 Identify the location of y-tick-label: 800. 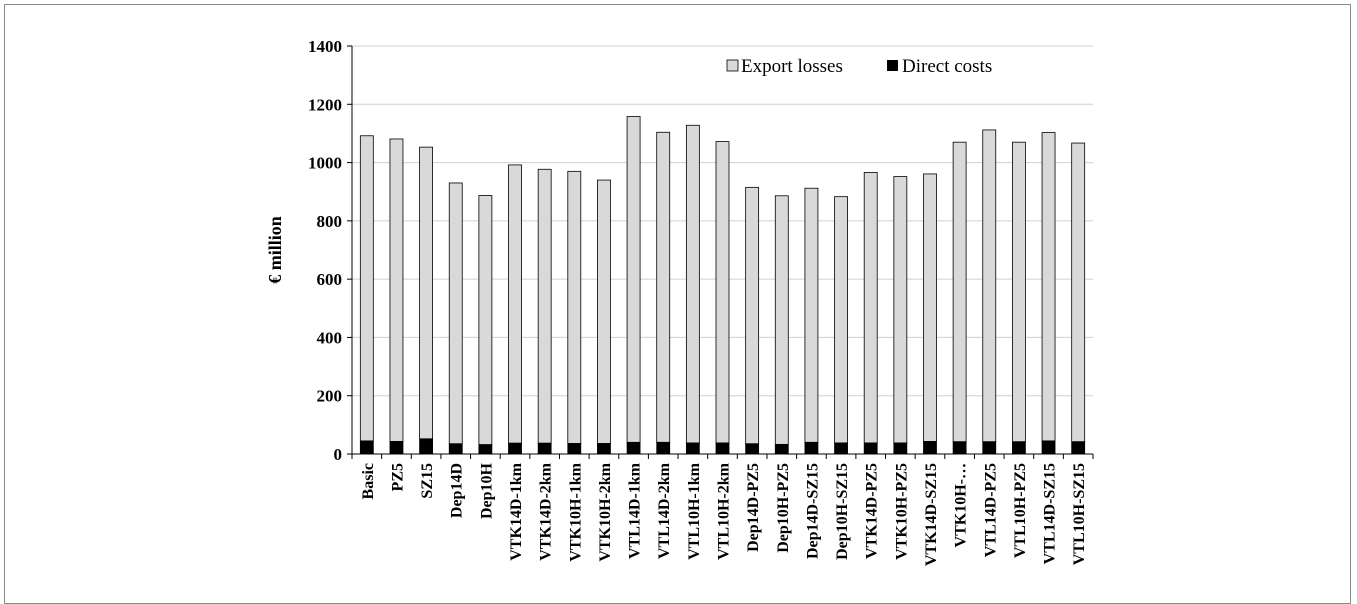
(330, 221).